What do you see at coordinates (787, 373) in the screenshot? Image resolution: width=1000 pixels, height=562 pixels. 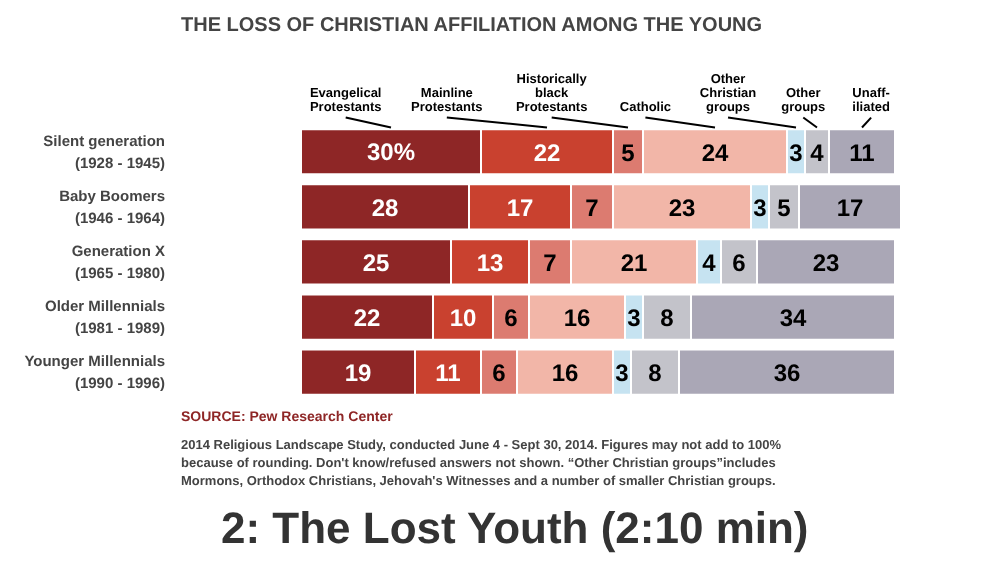 I see `data-label: 36` at bounding box center [787, 373].